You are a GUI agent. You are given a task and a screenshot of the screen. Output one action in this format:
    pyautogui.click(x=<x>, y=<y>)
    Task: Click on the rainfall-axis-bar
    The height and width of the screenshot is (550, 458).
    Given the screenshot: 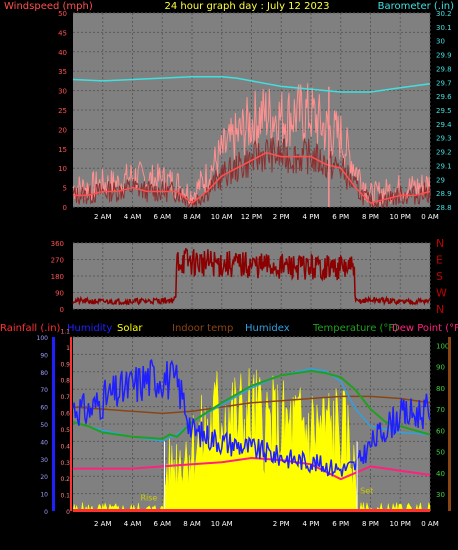 What is the action you would take?
    pyautogui.click(x=71, y=424)
    